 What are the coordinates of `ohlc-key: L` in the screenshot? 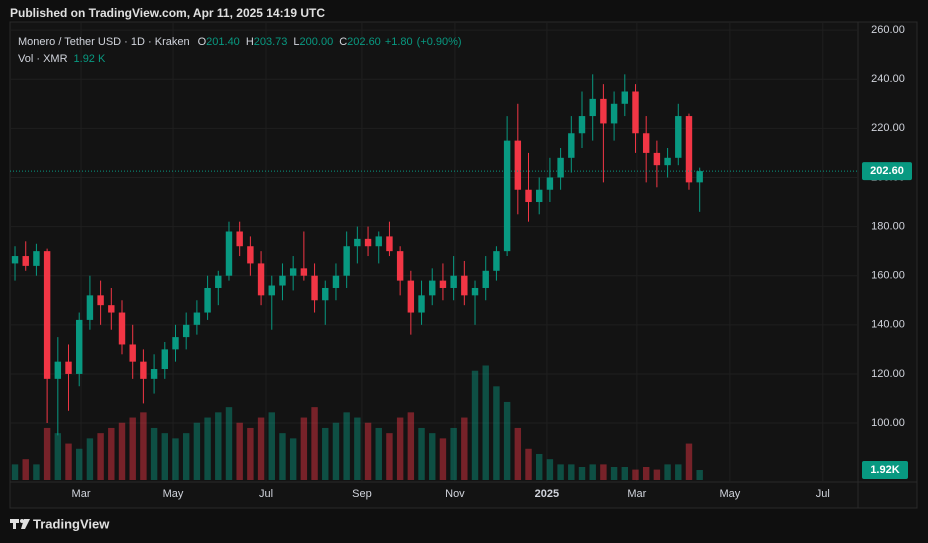 It's located at (296, 42).